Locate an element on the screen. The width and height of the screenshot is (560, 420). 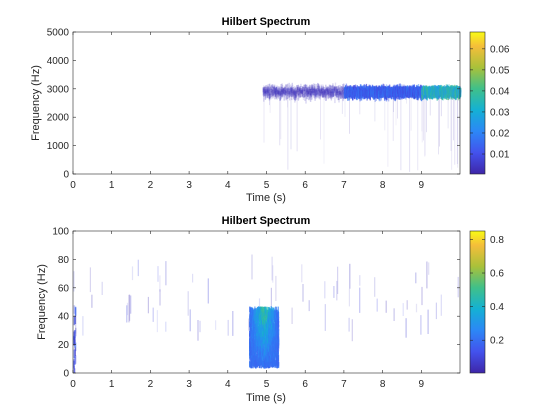
x-tick-label: 5 is located at coordinates (267, 185).